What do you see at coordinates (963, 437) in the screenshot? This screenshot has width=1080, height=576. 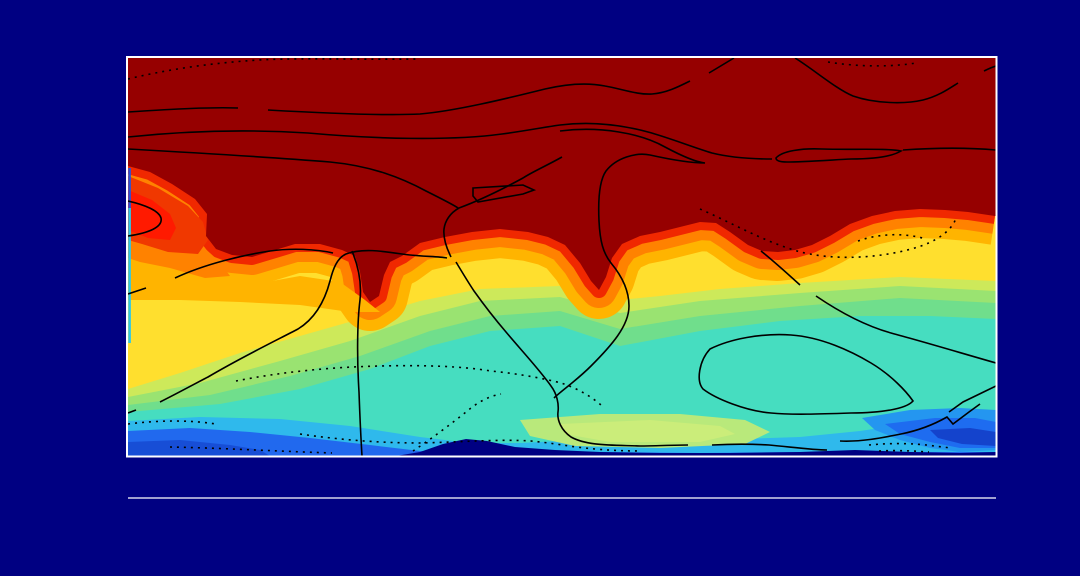 I see `fill-bluepool-deep` at bounding box center [963, 437].